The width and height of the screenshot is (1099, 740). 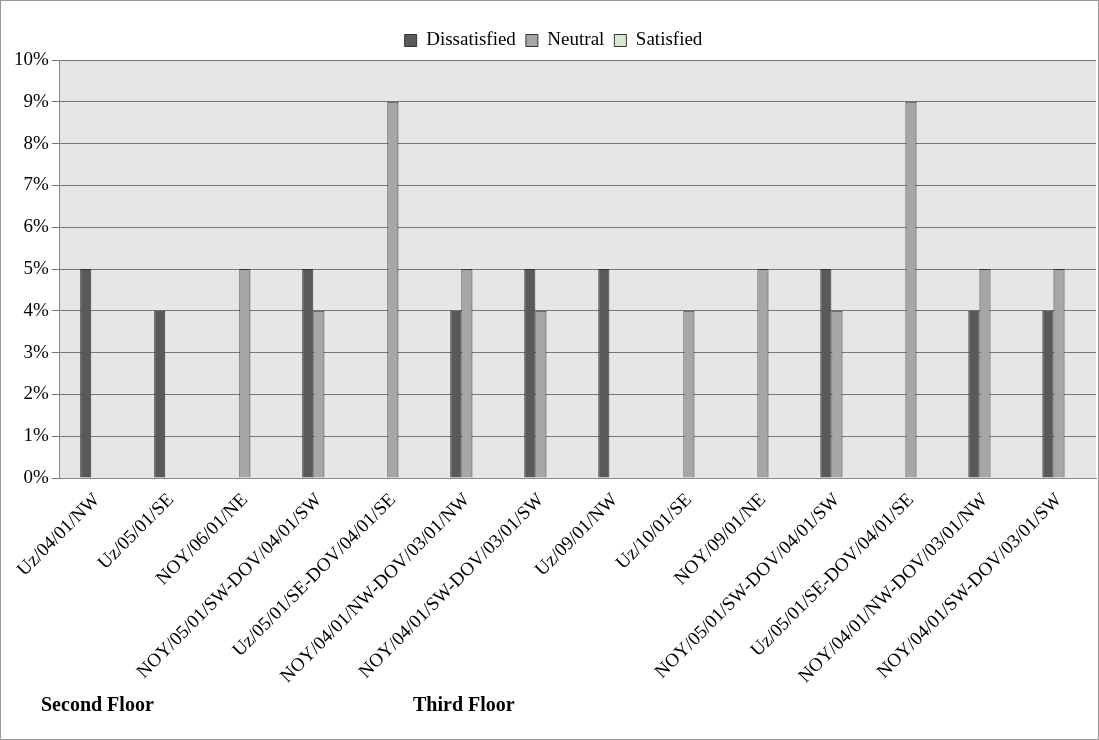 What do you see at coordinates (36, 351) in the screenshot?
I see `y-tick-label: 3%` at bounding box center [36, 351].